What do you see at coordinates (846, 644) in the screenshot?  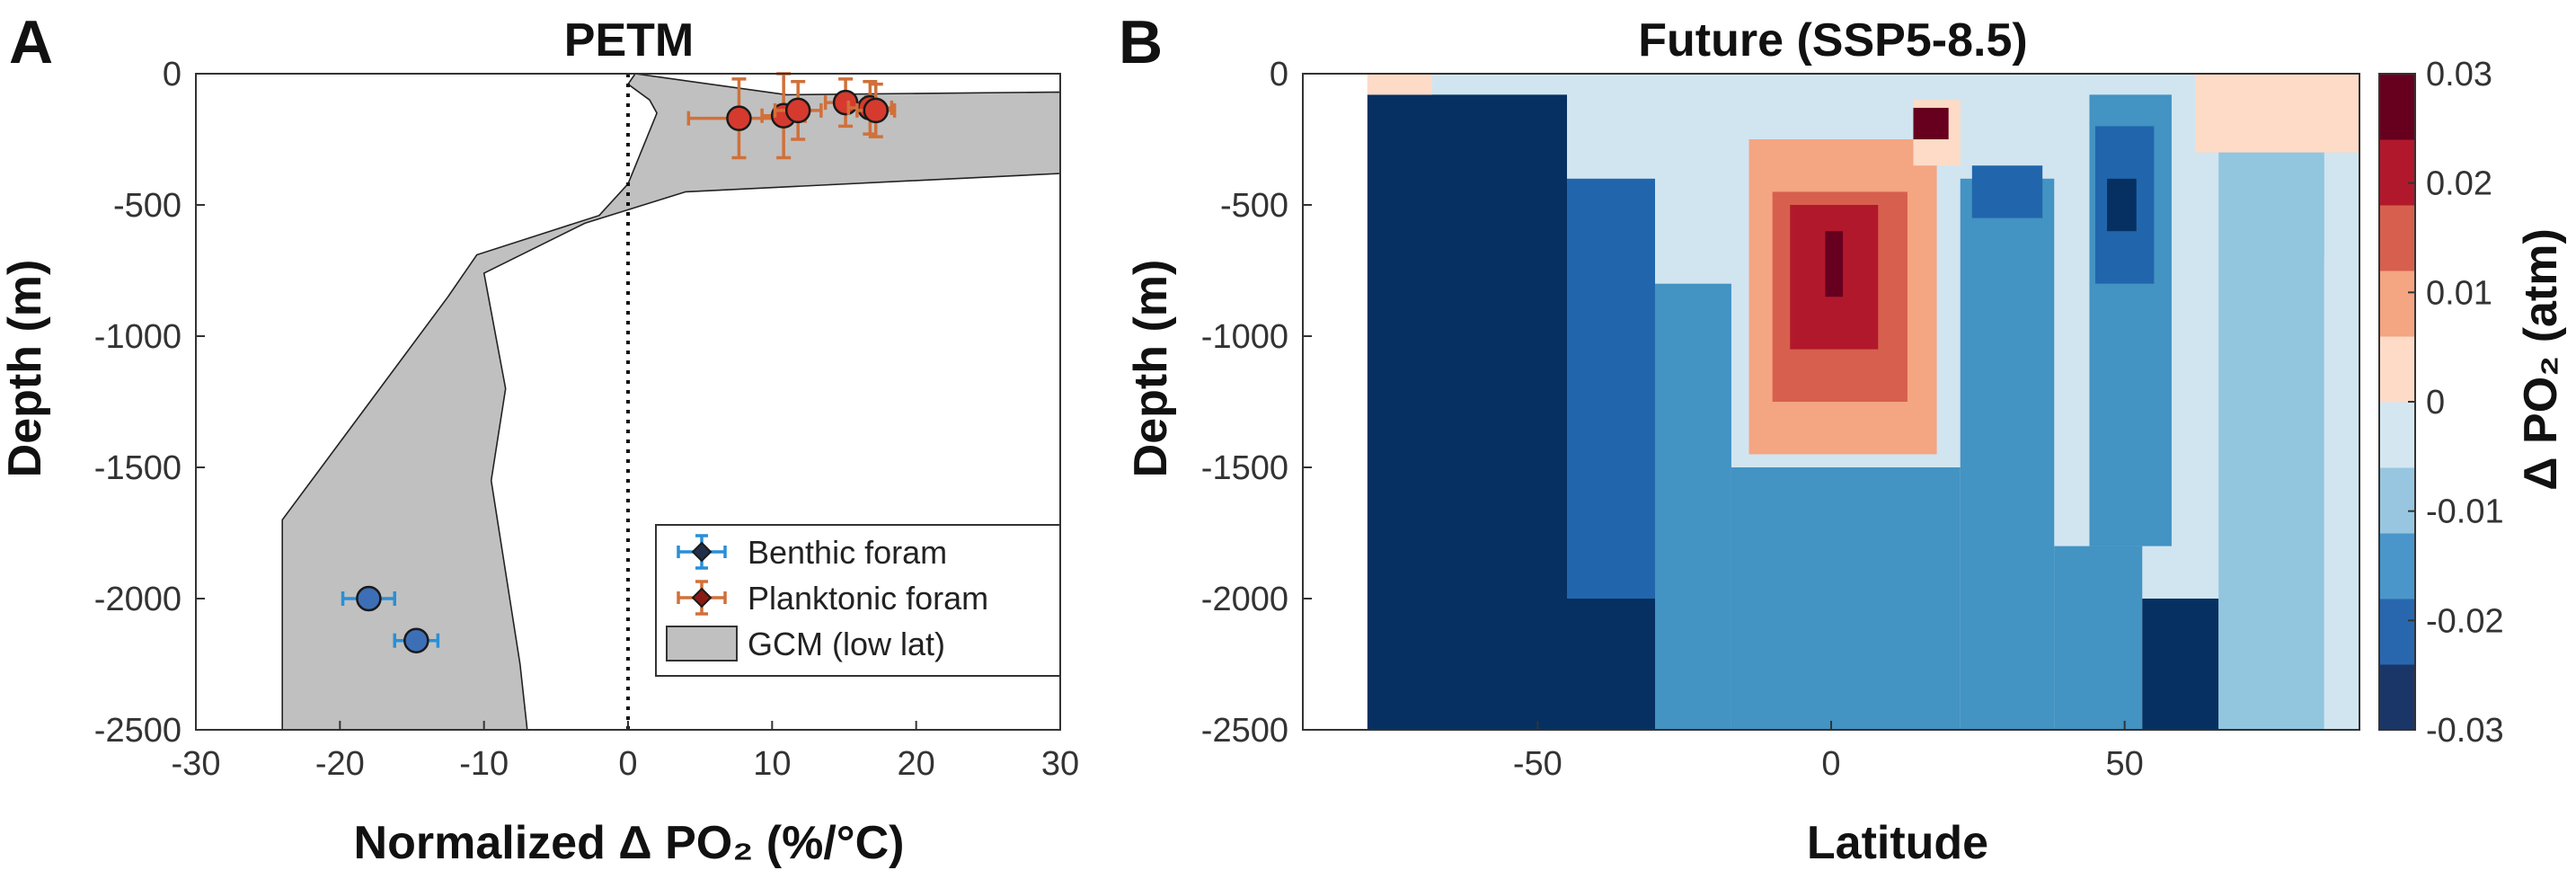 I see `legend-gcm-label: GCM (low lat)` at bounding box center [846, 644].